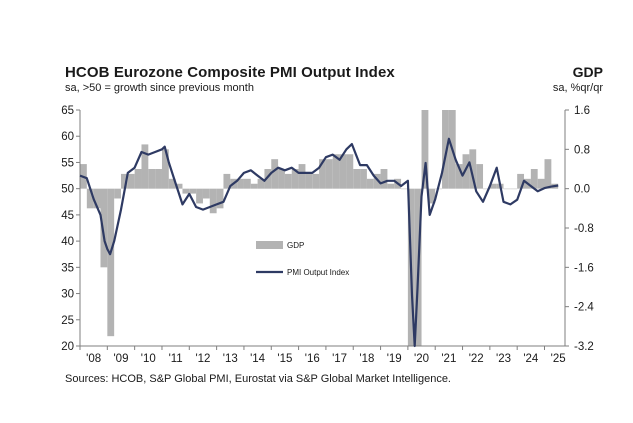 This screenshot has height=423, width=633. I want to click on x-tick-label: '09, so click(120, 359).